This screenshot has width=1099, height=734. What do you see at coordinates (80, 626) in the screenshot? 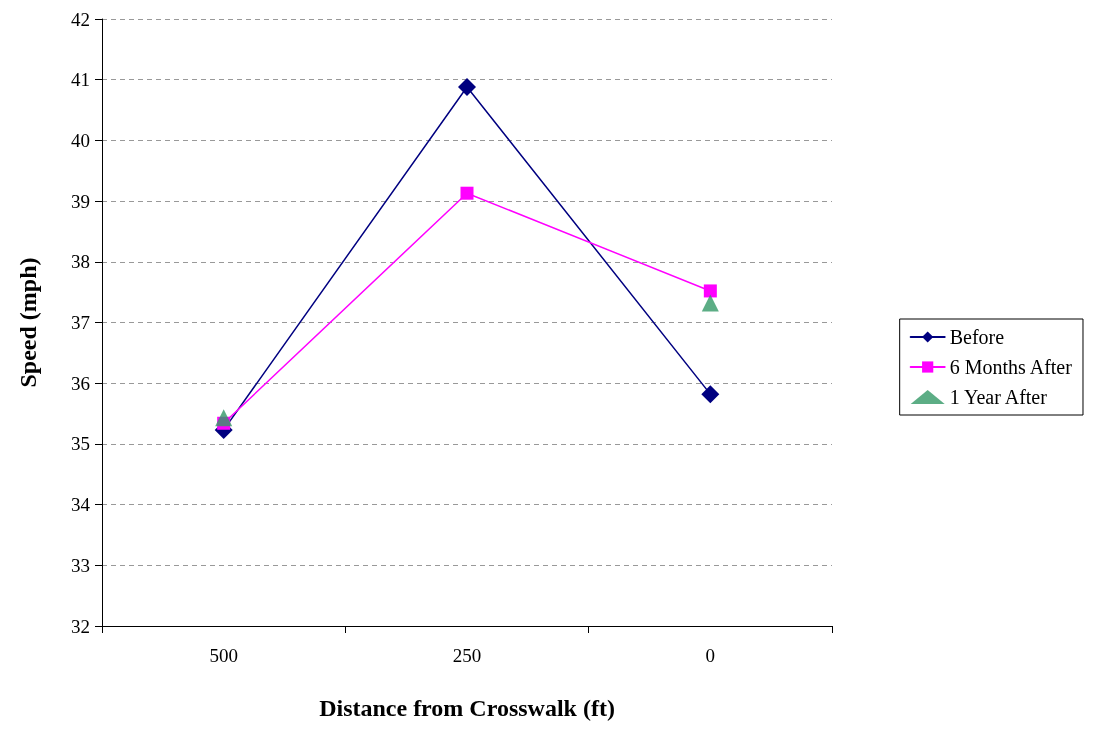
I see `y-tick-label: 32` at bounding box center [80, 626].